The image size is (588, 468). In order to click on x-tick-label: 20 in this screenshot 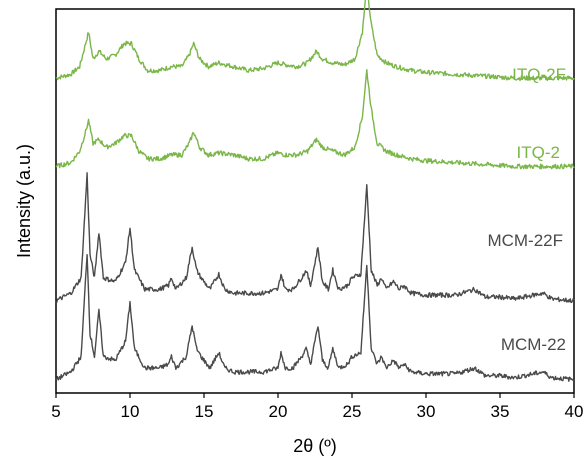, I will do `click(278, 411)`.